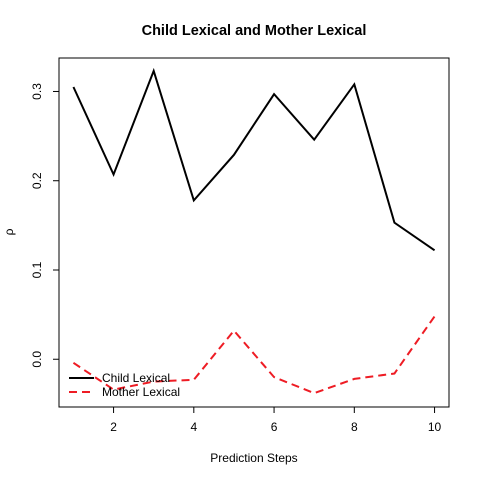  What do you see at coordinates (141, 392) in the screenshot?
I see `legend-label: Mother Lexical` at bounding box center [141, 392].